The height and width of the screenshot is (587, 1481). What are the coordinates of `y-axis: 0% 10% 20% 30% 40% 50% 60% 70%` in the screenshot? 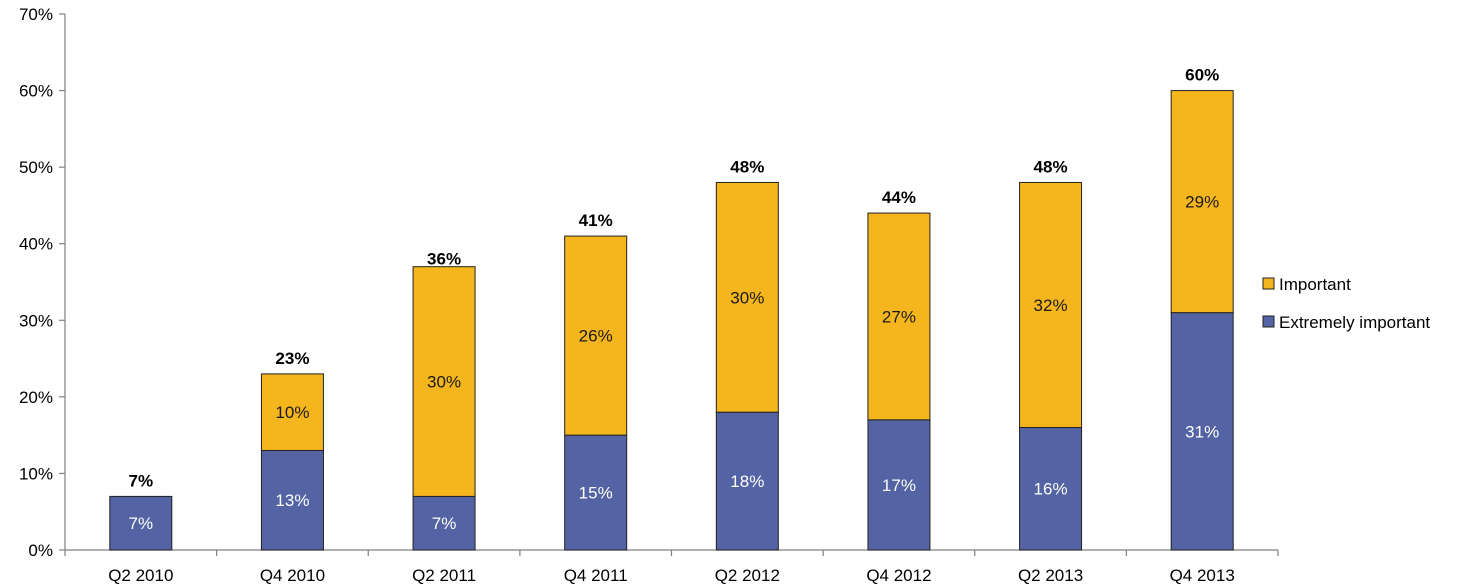 It's located at (42, 282).